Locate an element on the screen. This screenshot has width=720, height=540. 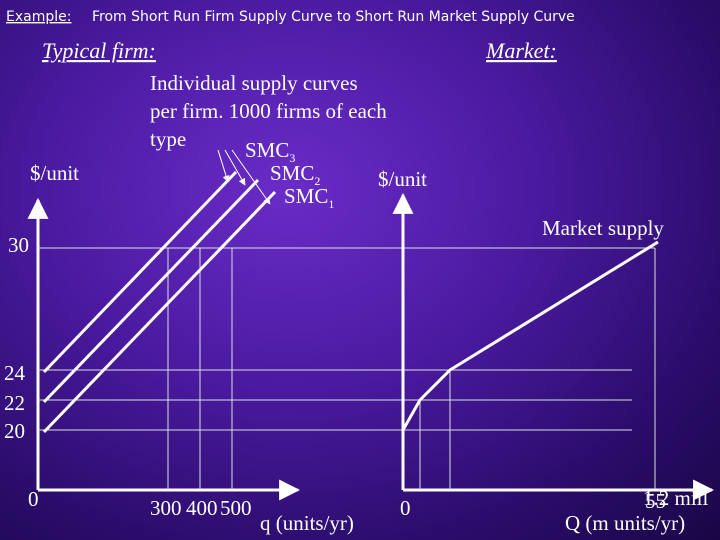
x-tick-overlap: 55 is located at coordinates (655, 501).